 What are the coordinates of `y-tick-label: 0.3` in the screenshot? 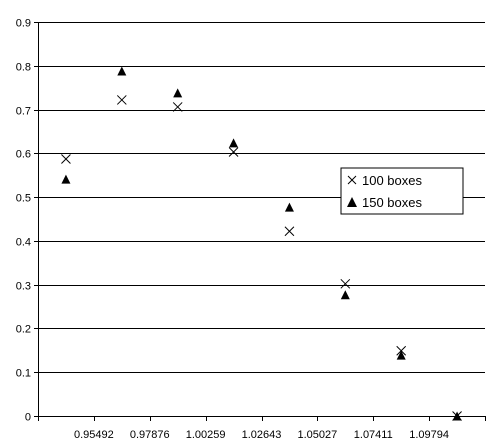 It's located at (23, 287).